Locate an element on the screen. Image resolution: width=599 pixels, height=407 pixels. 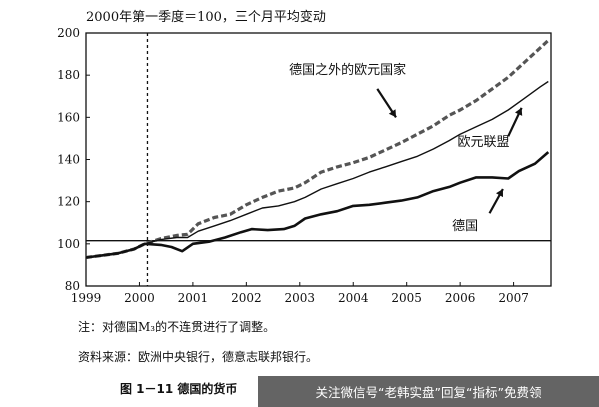
x-tick-label: 1999 is located at coordinates (86, 298).